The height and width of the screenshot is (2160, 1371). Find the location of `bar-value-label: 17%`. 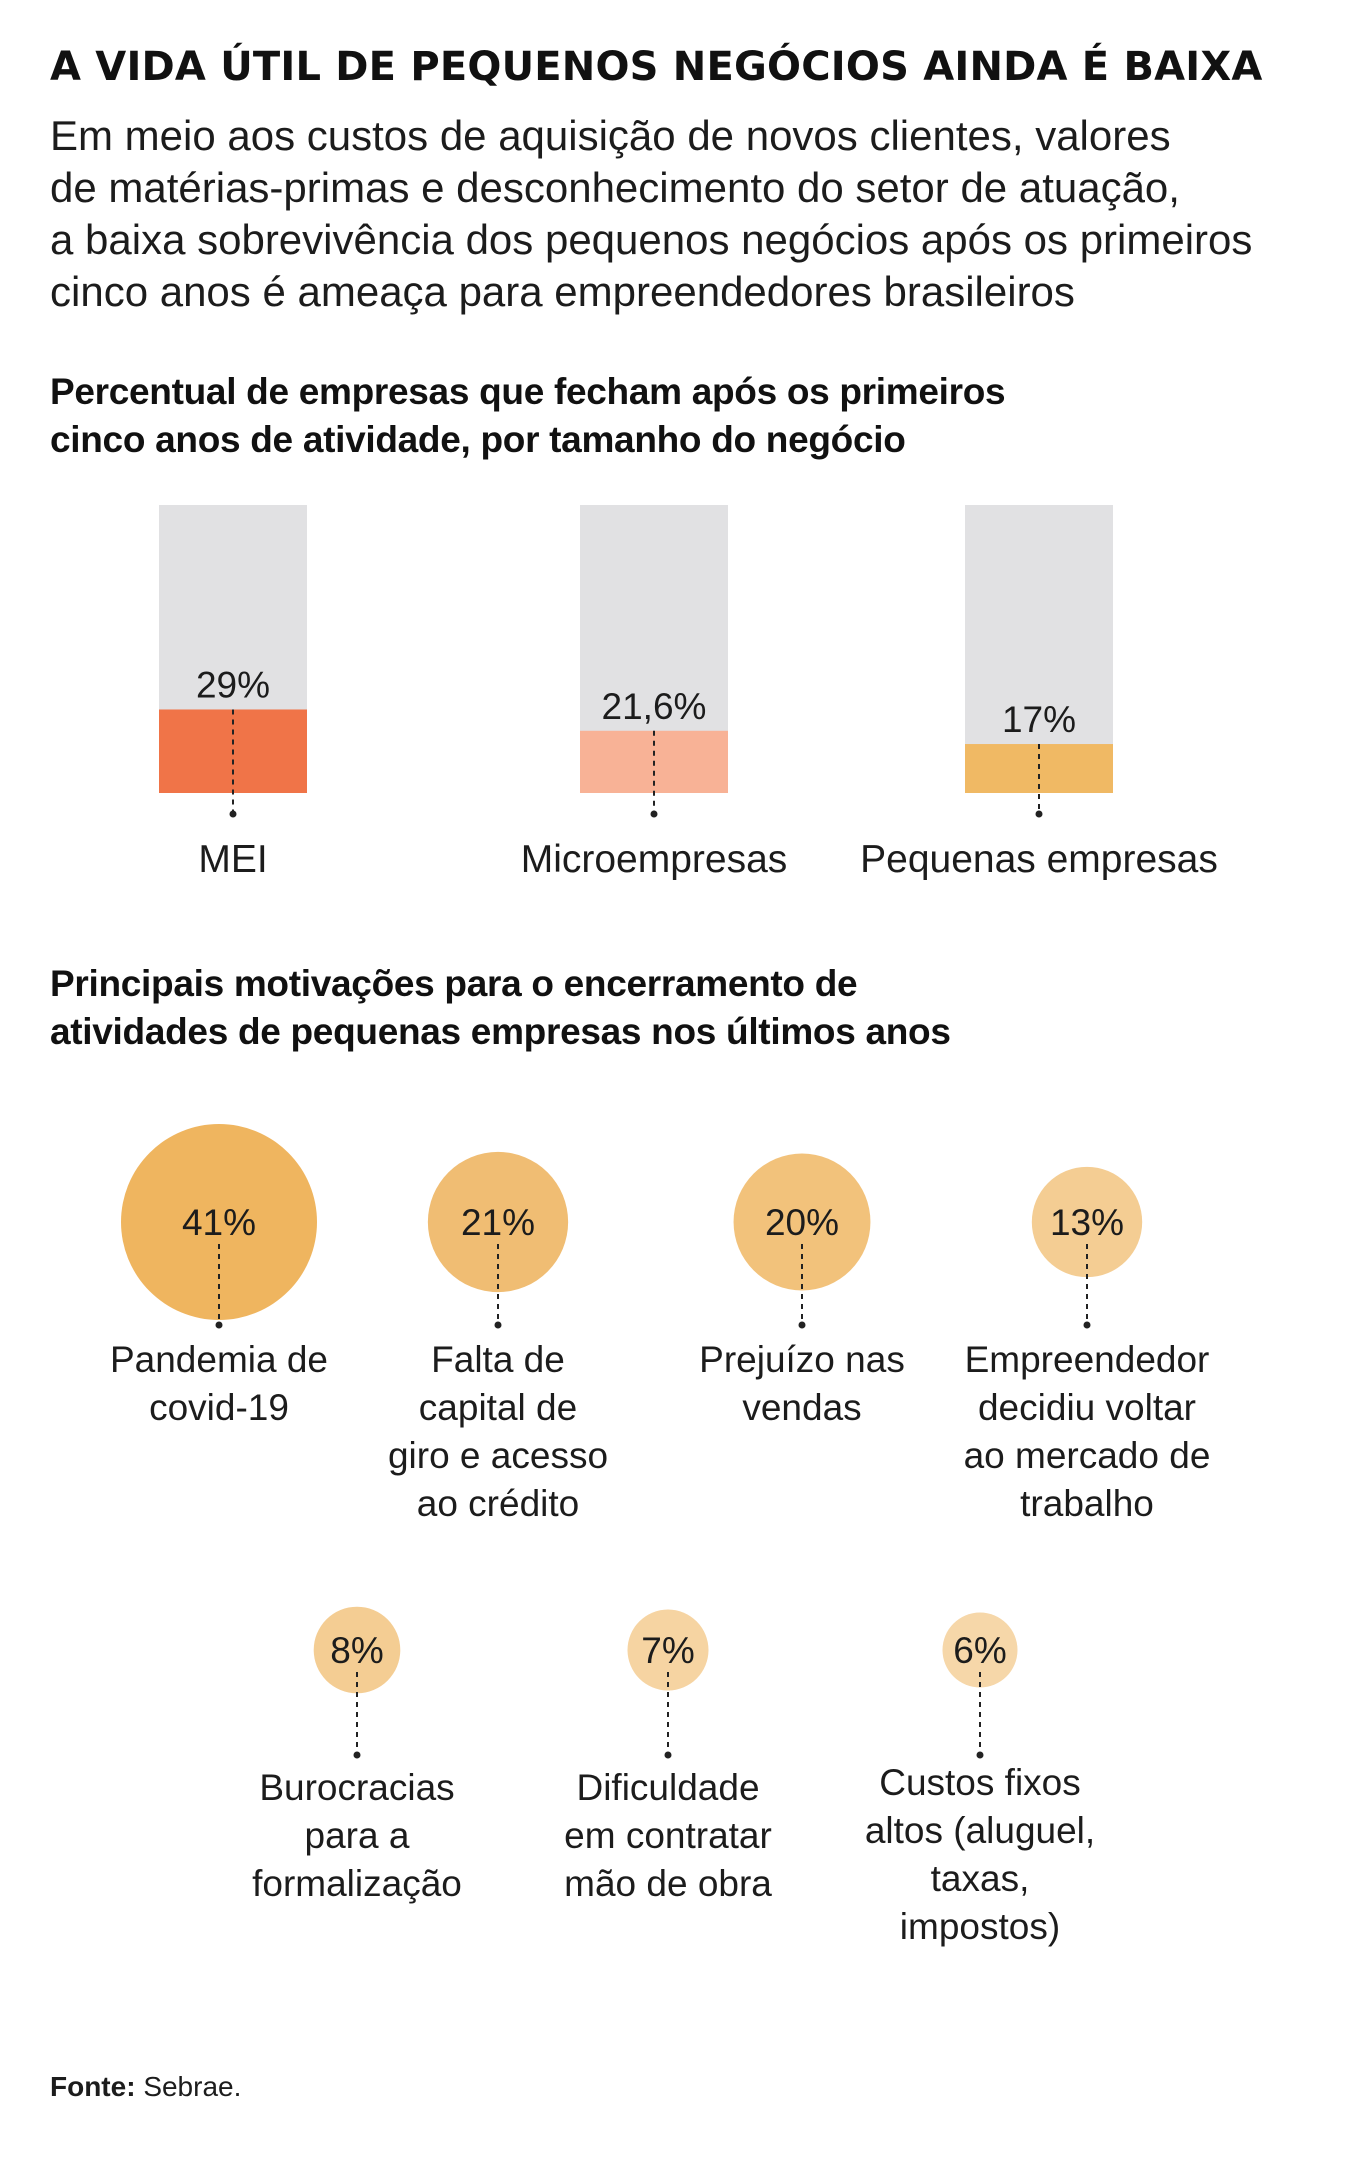

bar-value-label: 17% is located at coordinates (1039, 719).